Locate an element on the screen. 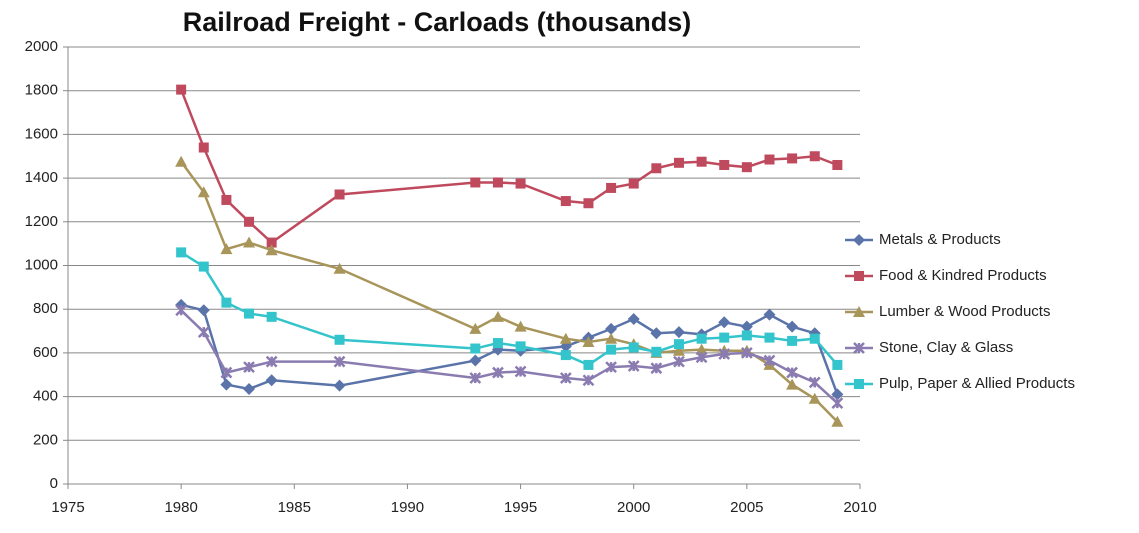 The height and width of the screenshot is (533, 1139). y-tick-label: 1000 is located at coordinates (41, 264).